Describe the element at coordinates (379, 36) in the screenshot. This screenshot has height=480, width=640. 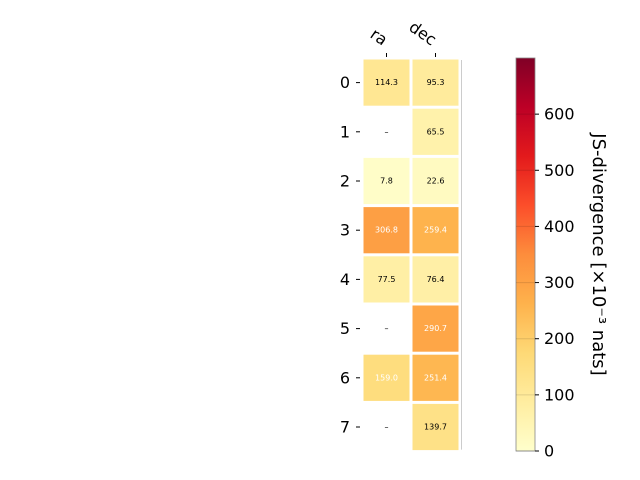
I see `x-tick-label: ra` at that location.